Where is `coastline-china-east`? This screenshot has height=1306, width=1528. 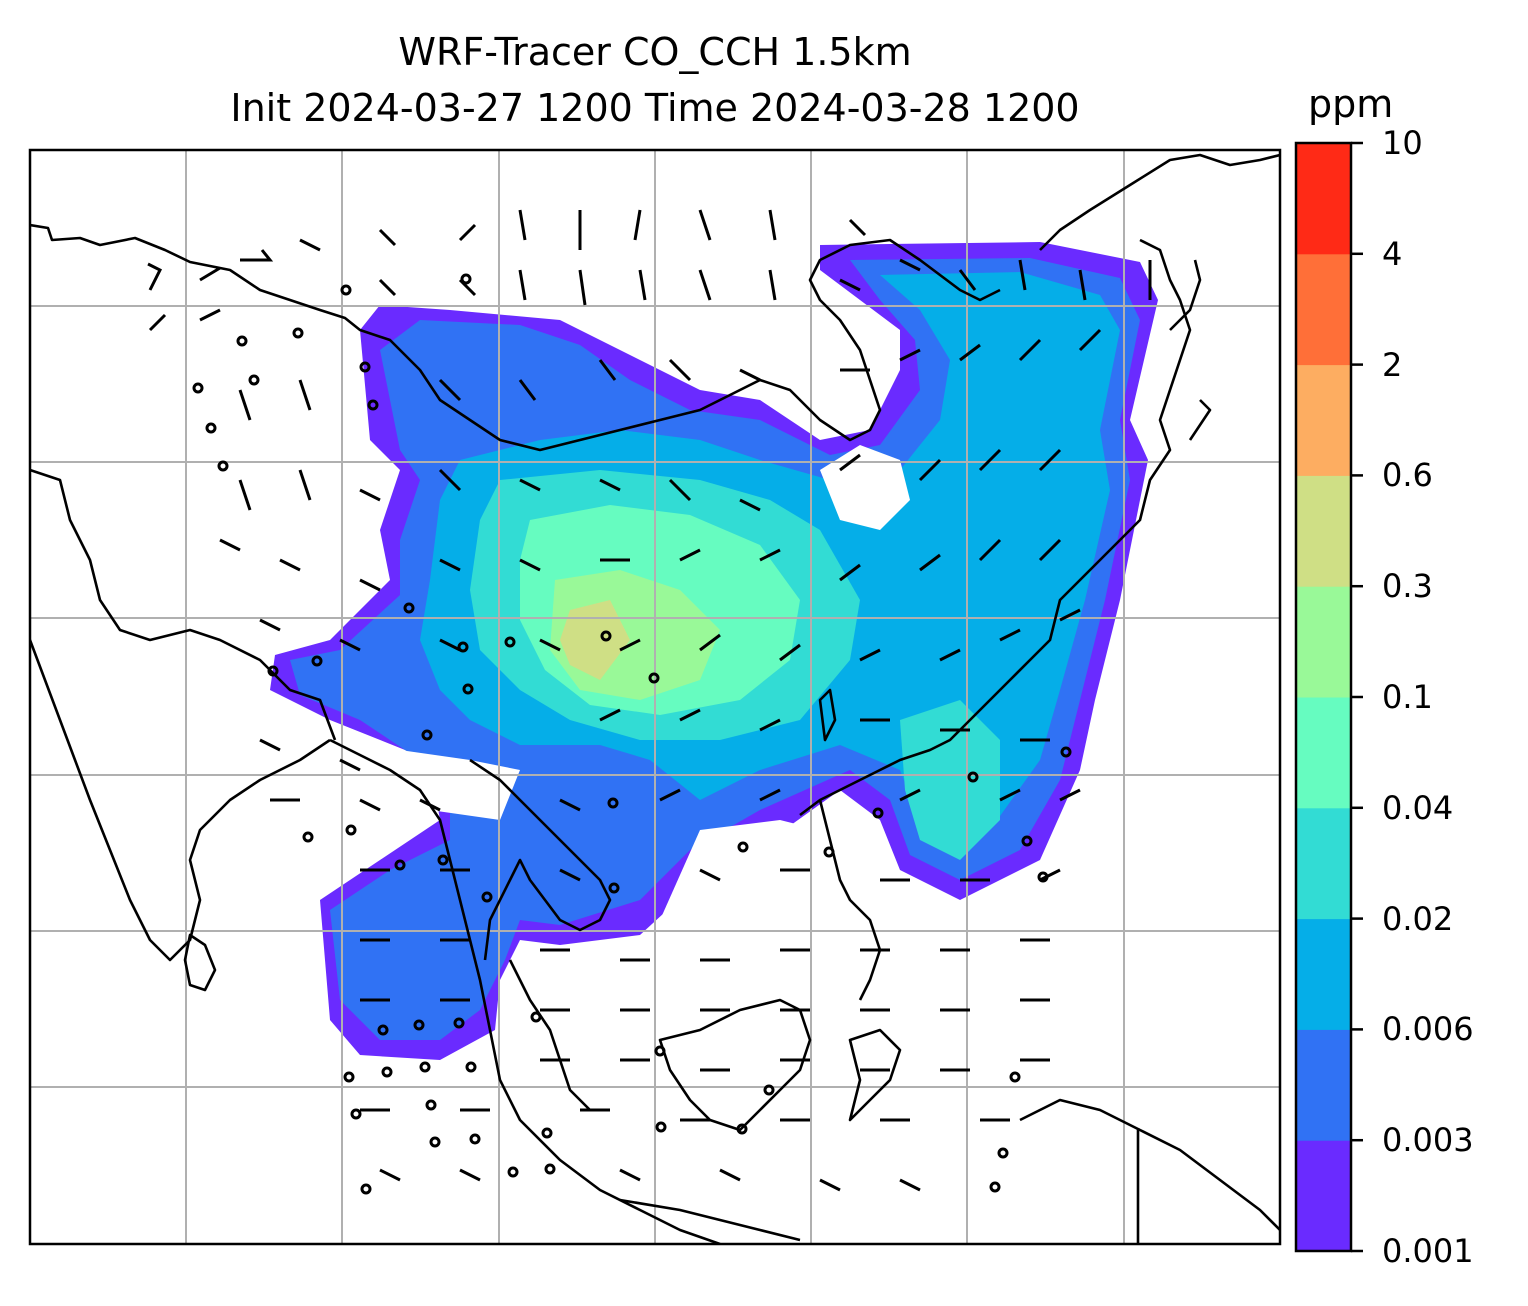
coastline-china-east is located at coordinates (960, 678).